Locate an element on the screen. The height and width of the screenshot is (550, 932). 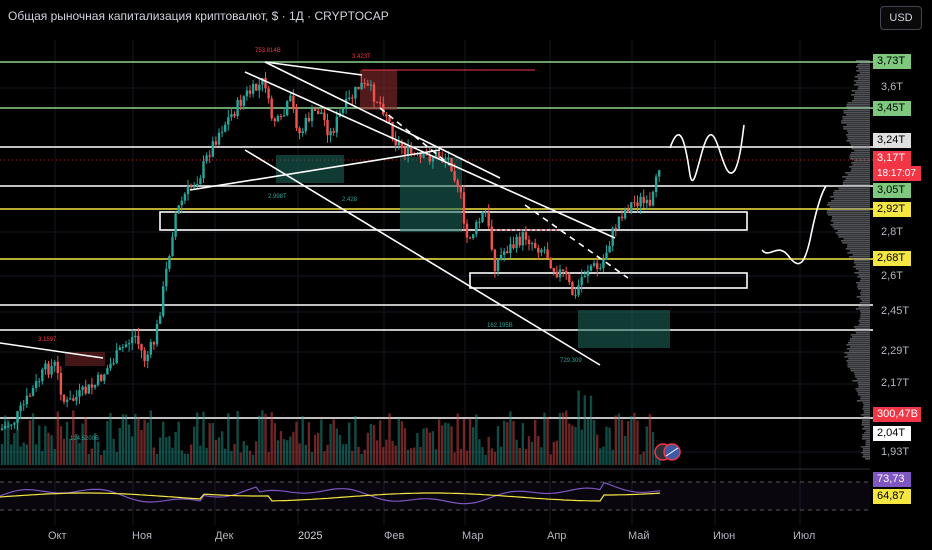
rsi-ma-line is located at coordinates (330, 497).